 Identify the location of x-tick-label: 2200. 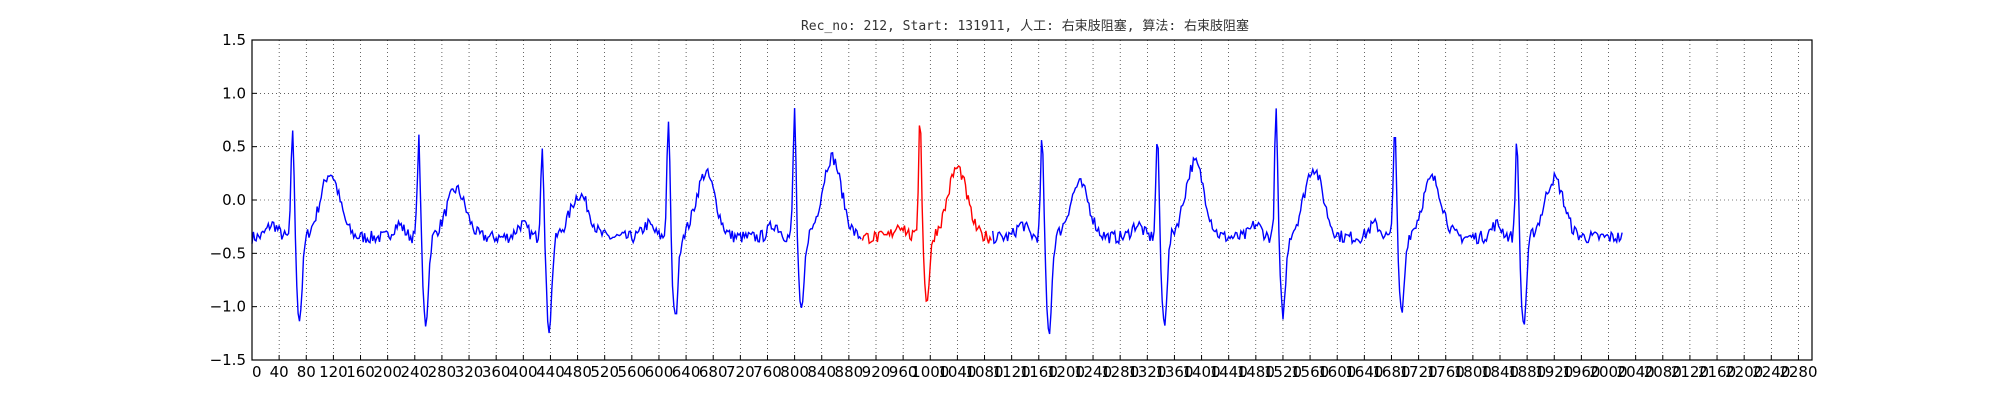
(1744, 372).